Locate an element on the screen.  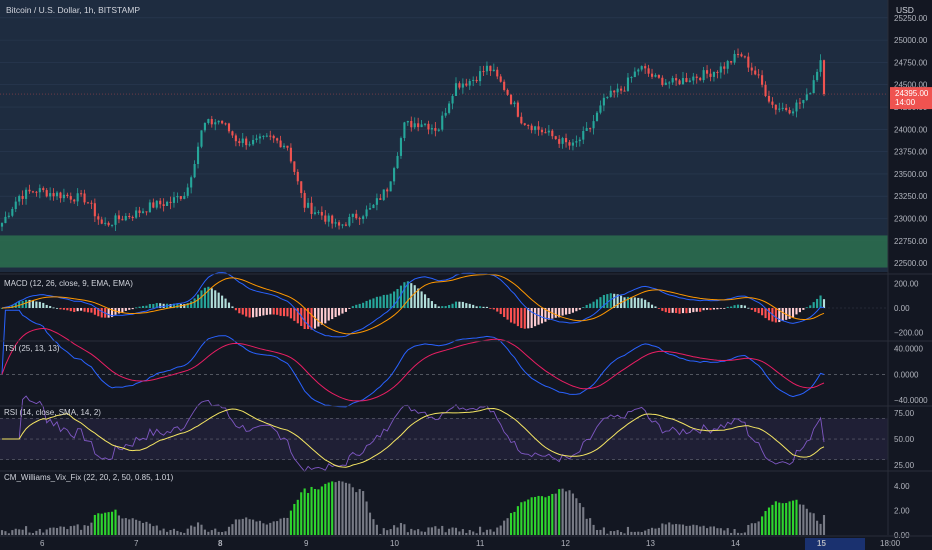
vix-pane: 4.002.000.00 is located at coordinates (455, 510).